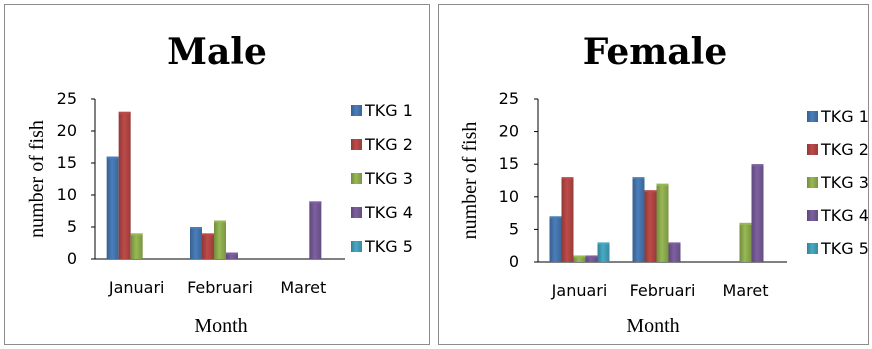  I want to click on bar-top-tkg-3-maret, so click(745, 223).